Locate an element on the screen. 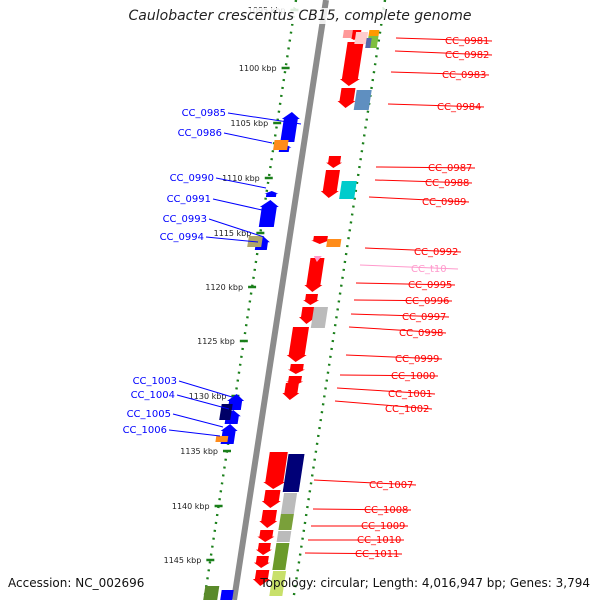 This screenshot has width=600, height=600. reverse-gene-label: CC_0994 is located at coordinates (182, 237).